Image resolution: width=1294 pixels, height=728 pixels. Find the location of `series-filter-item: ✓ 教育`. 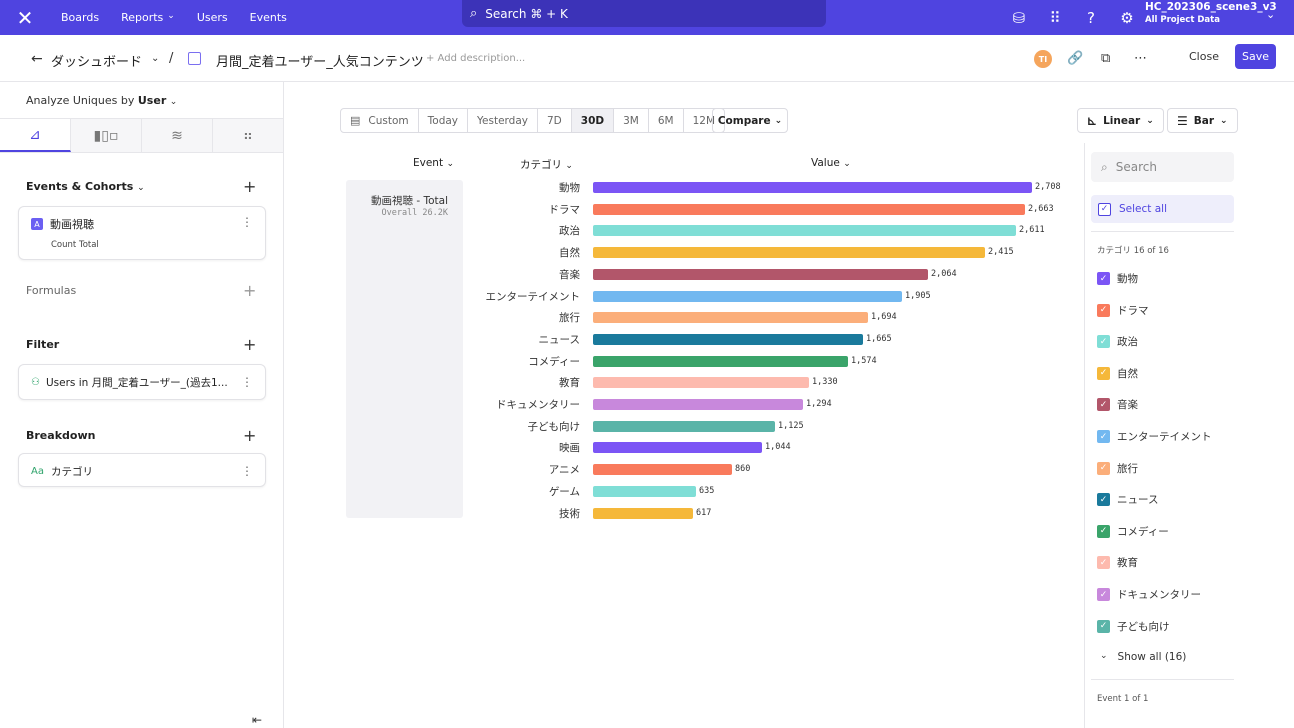

series-filter-item: ✓ 教育 is located at coordinates (1117, 562).